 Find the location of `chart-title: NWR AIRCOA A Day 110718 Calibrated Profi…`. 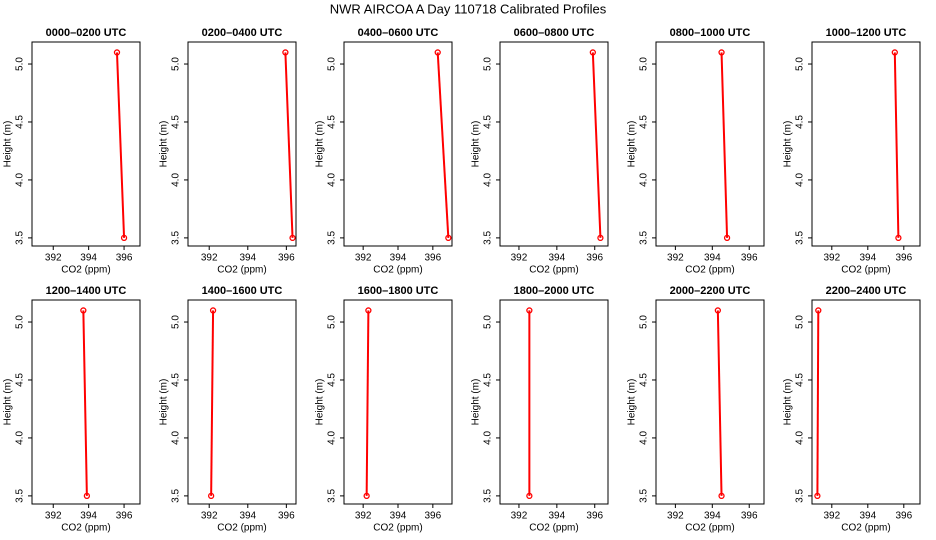

chart-title: NWR AIRCOA A Day 110718 Calibrated Profi… is located at coordinates (468, 8).